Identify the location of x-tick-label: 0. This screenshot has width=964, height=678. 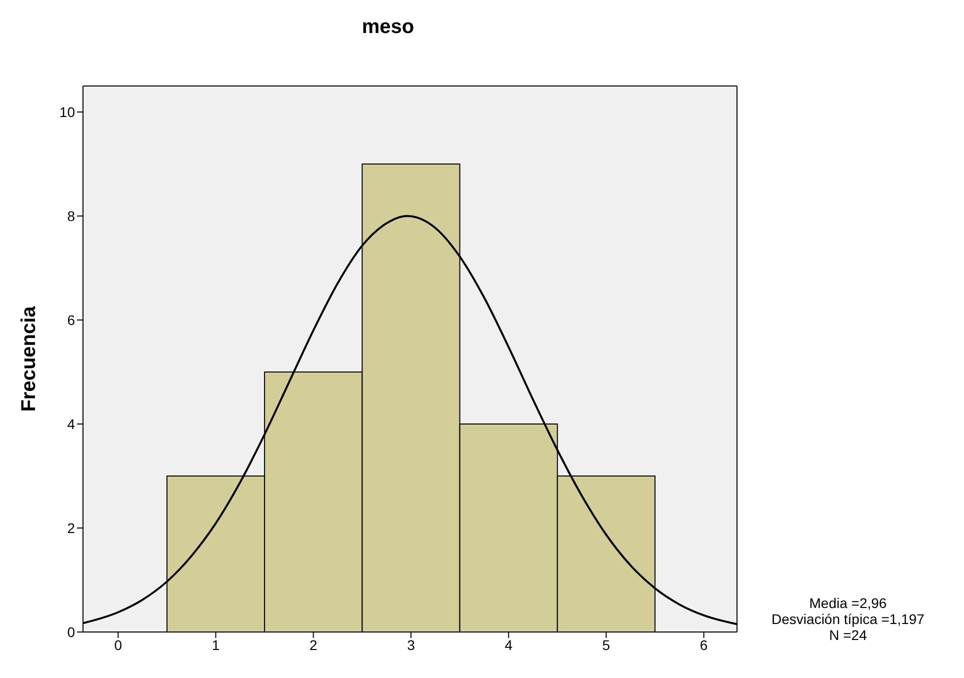
(118, 644).